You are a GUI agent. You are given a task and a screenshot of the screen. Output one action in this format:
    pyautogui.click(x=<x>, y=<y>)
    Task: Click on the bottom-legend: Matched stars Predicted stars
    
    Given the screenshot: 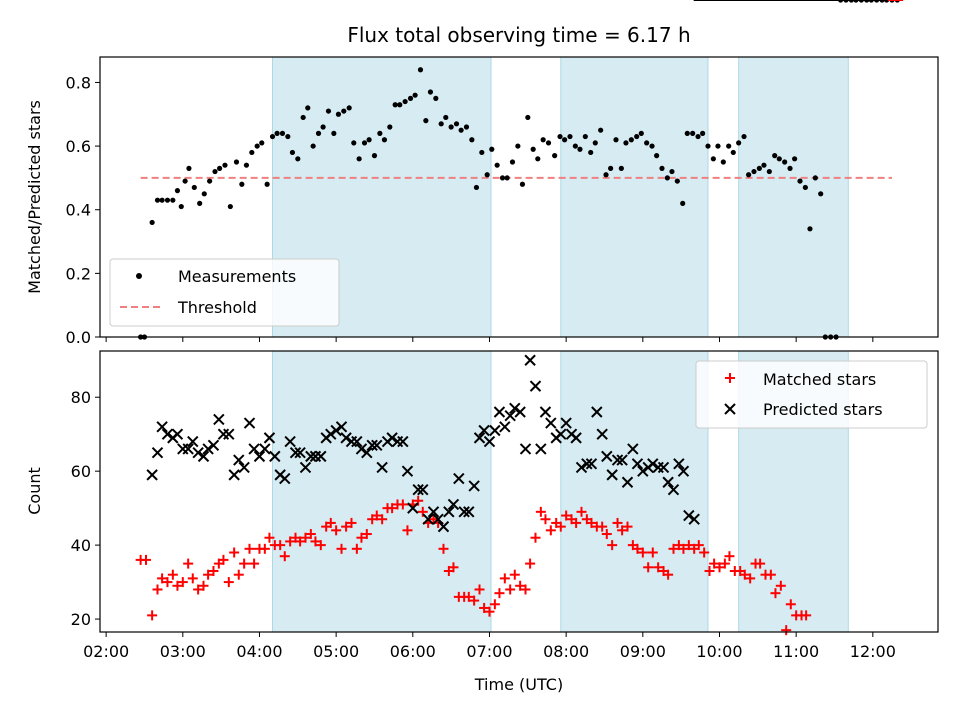 What is the action you would take?
    pyautogui.click(x=811, y=394)
    